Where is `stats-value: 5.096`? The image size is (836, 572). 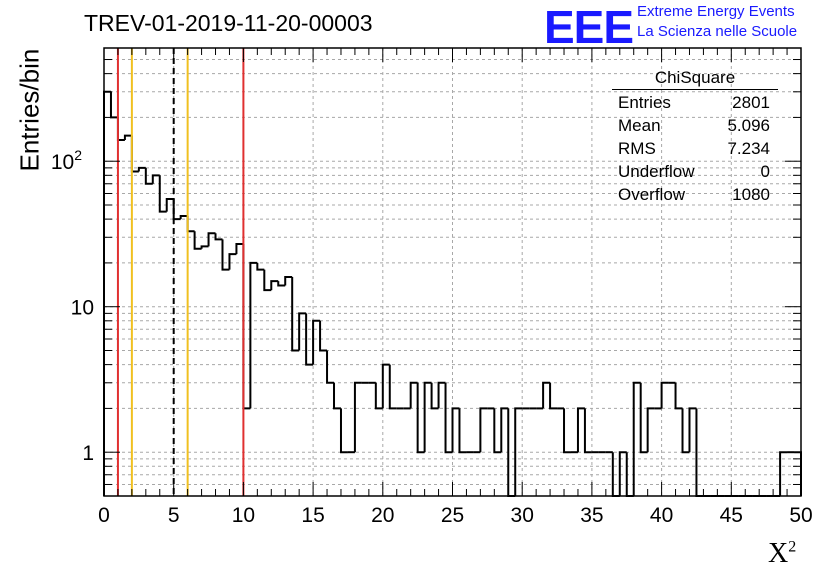 stats-value: 5.096 is located at coordinates (748, 125).